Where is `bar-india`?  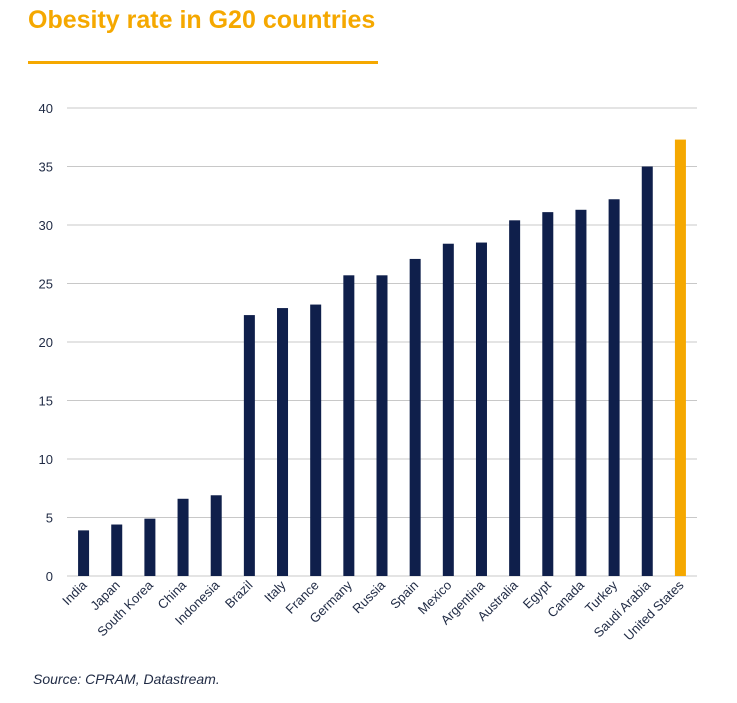 bar-india is located at coordinates (84, 553).